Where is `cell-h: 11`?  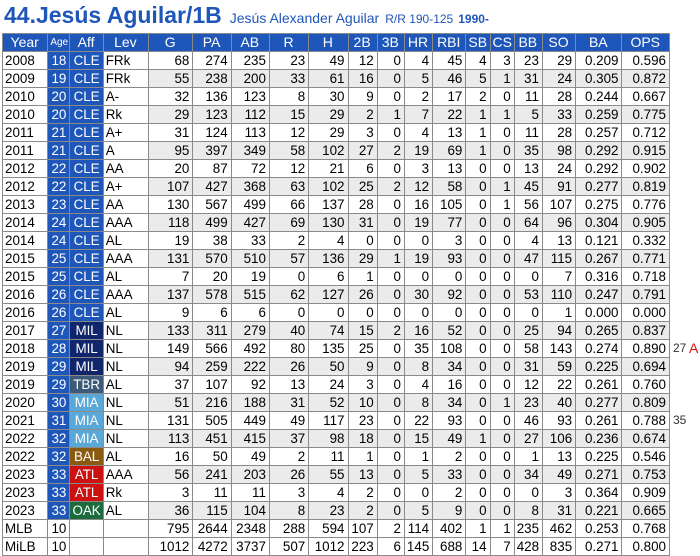 cell-h: 11 is located at coordinates (328, 456).